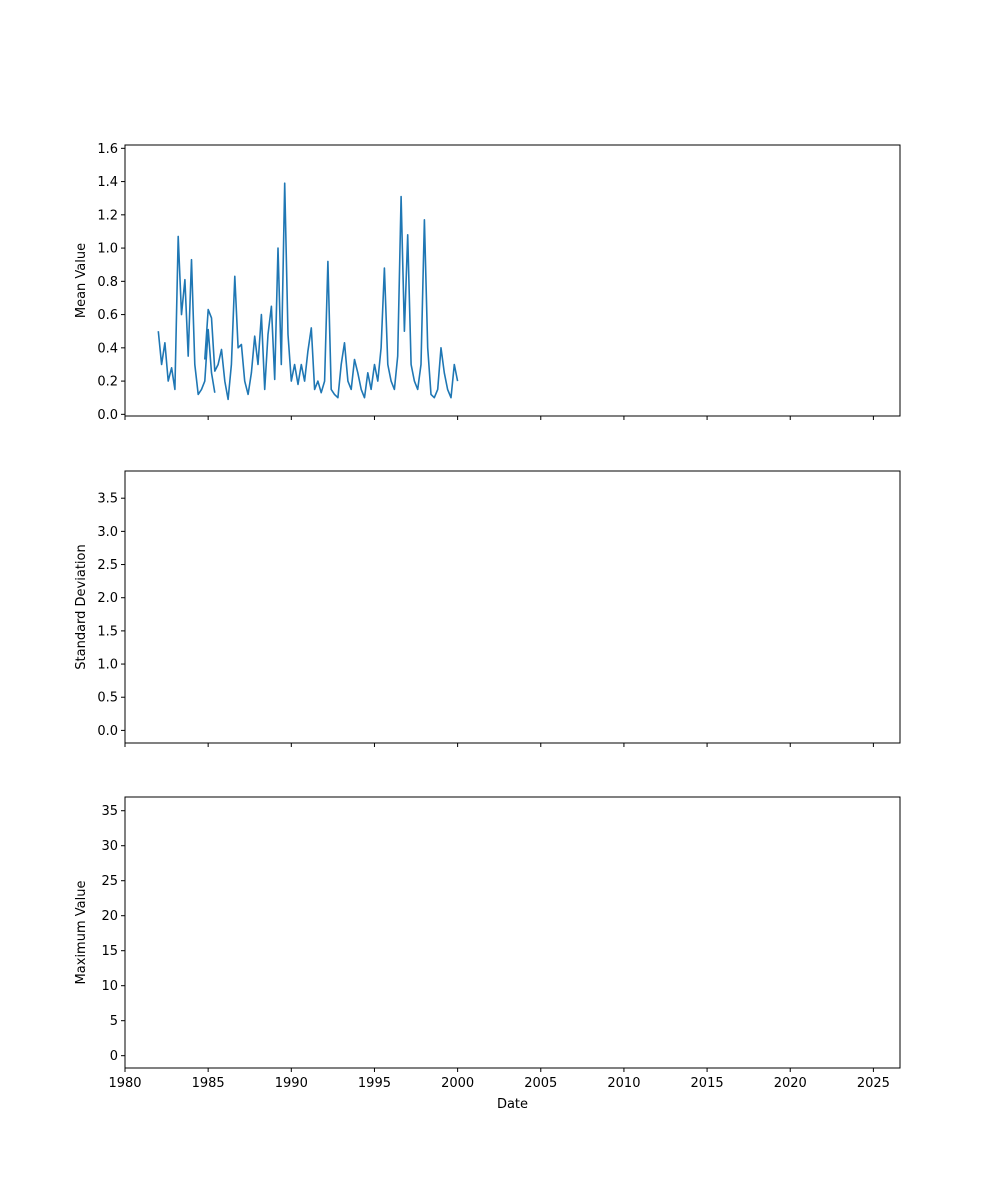  I want to click on x-tick-label: 1980, so click(124, 1083).